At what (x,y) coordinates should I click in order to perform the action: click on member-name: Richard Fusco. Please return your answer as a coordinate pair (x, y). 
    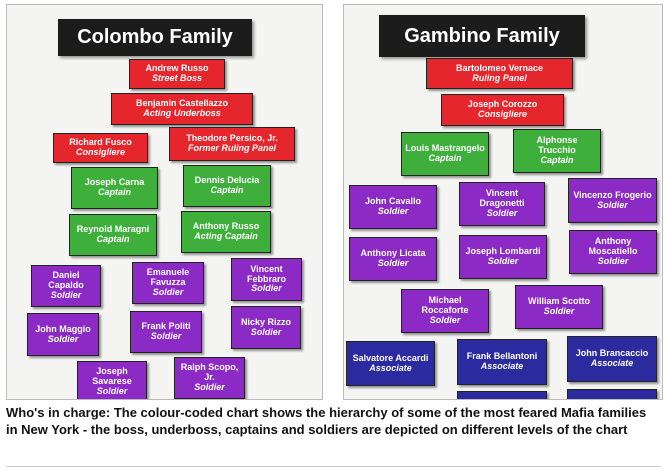
    Looking at the image, I should click on (100, 142).